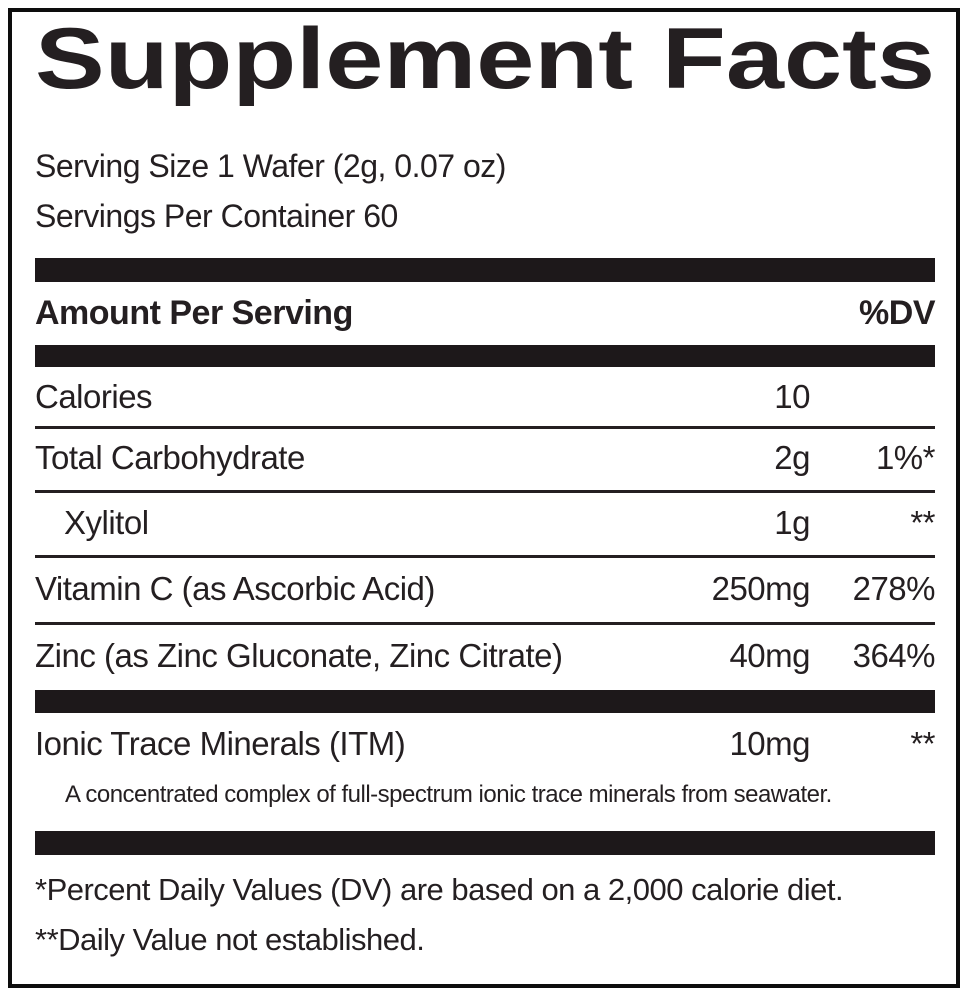 This screenshot has width=970, height=1000. What do you see at coordinates (485, 313) in the screenshot?
I see `table-header-row: Amount Per Serving %DV` at bounding box center [485, 313].